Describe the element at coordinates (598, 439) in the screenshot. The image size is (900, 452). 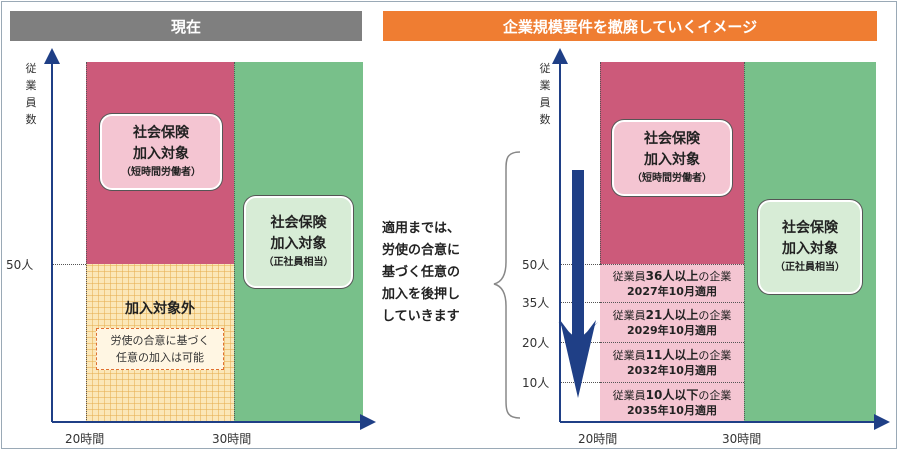
I see `right-x-20: 20時間` at that location.